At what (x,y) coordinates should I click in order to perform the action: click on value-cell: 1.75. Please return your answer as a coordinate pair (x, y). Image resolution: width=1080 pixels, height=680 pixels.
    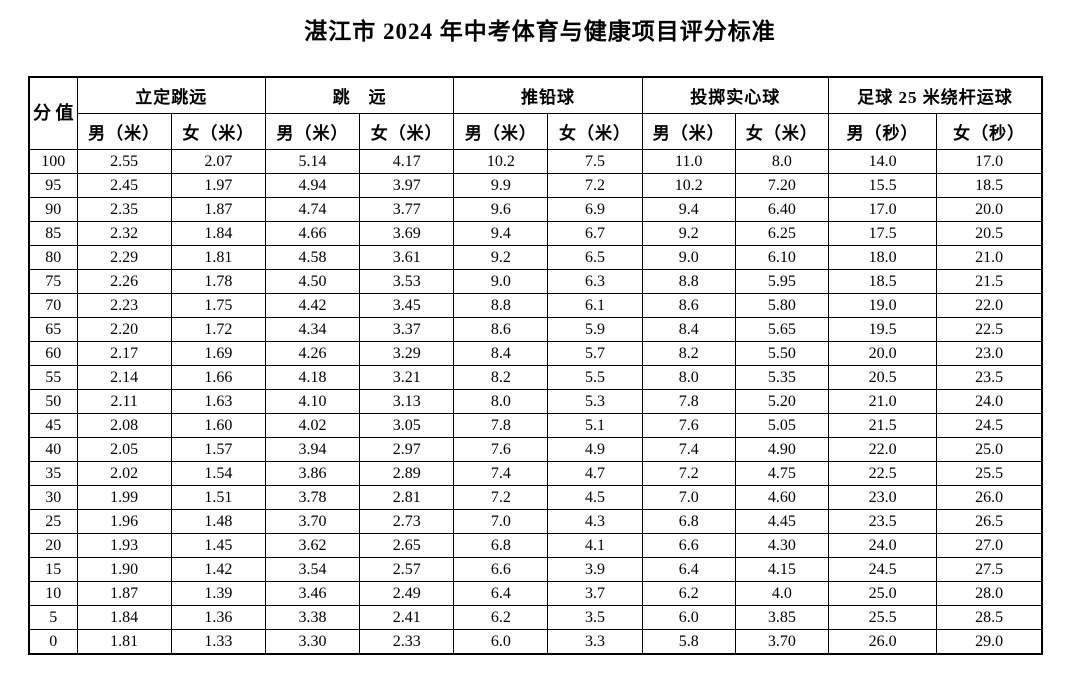
    Looking at the image, I should click on (218, 305).